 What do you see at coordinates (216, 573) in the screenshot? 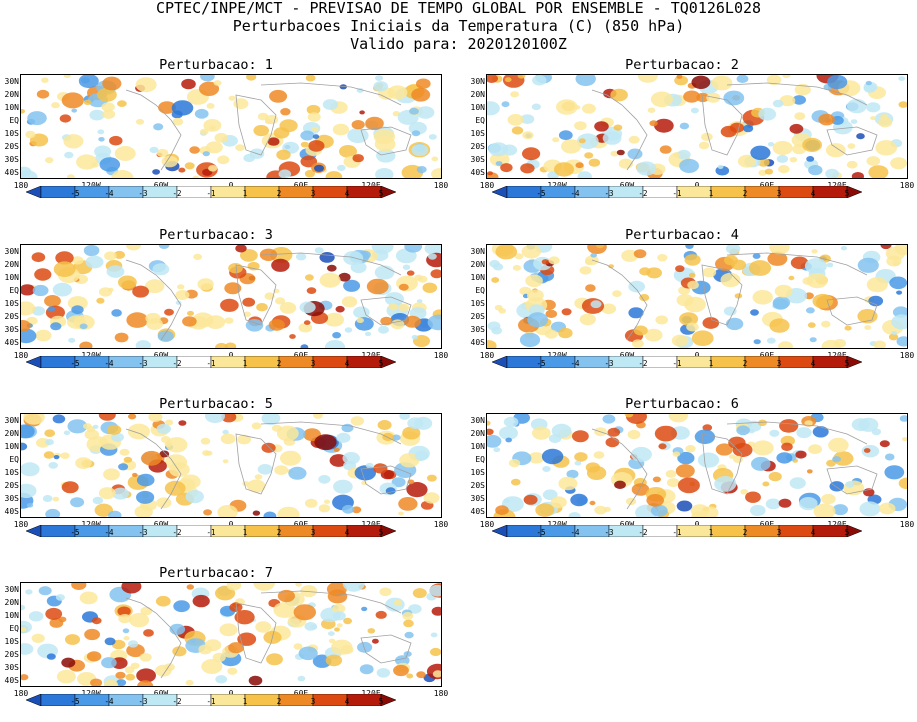
I see `panel-title: Perturbacao: 7` at bounding box center [216, 573].